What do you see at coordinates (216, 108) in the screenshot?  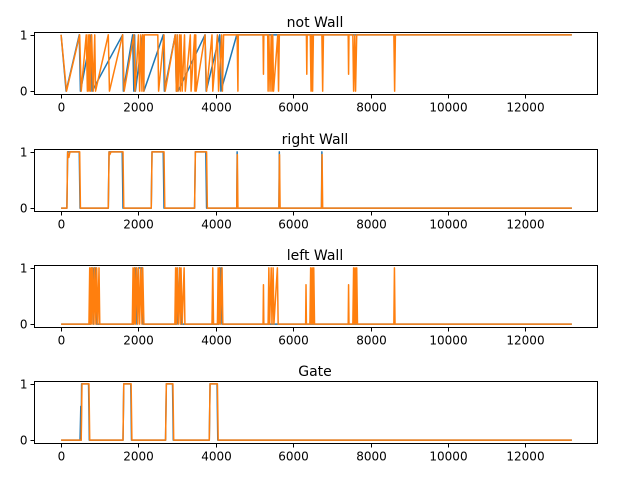 I see `x-tick-label-not-wall: 4000` at bounding box center [216, 108].